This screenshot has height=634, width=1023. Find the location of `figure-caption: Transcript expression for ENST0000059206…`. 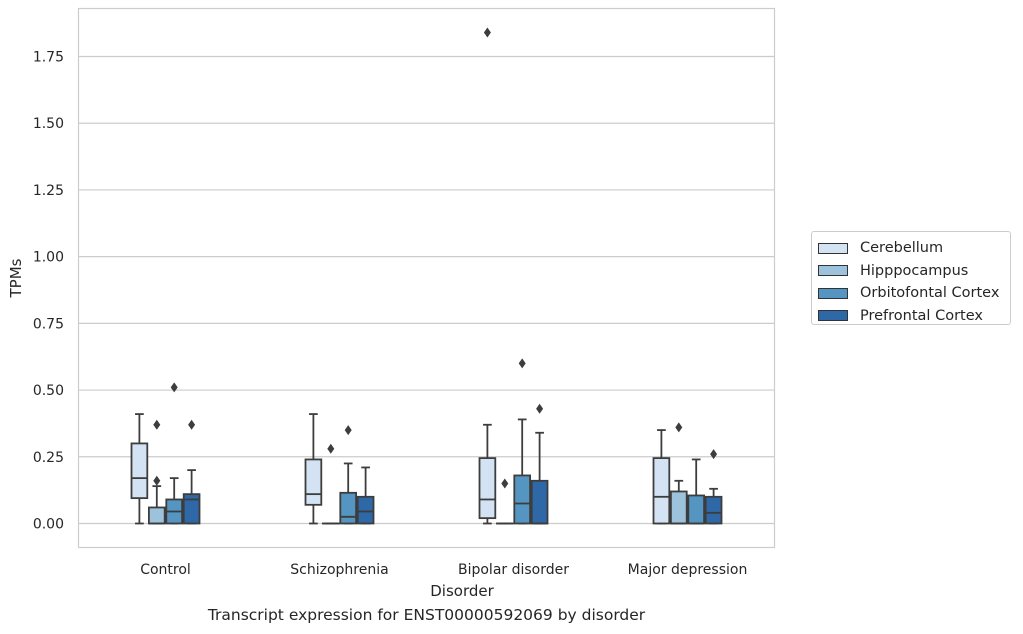

figure-caption: Transcript expression for ENST0000059206… is located at coordinates (426, 615).